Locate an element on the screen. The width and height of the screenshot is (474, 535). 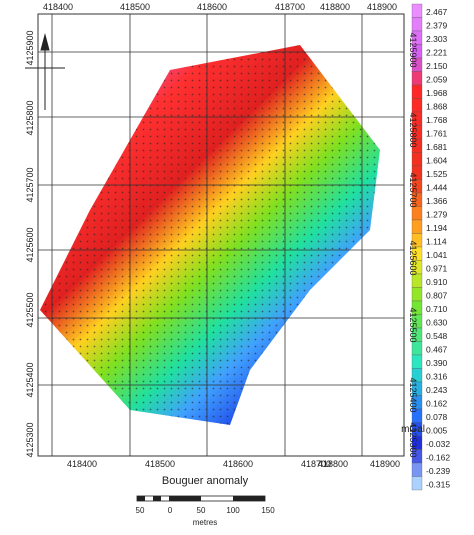
y-label-right: 4125900 is located at coordinates (413, 49).